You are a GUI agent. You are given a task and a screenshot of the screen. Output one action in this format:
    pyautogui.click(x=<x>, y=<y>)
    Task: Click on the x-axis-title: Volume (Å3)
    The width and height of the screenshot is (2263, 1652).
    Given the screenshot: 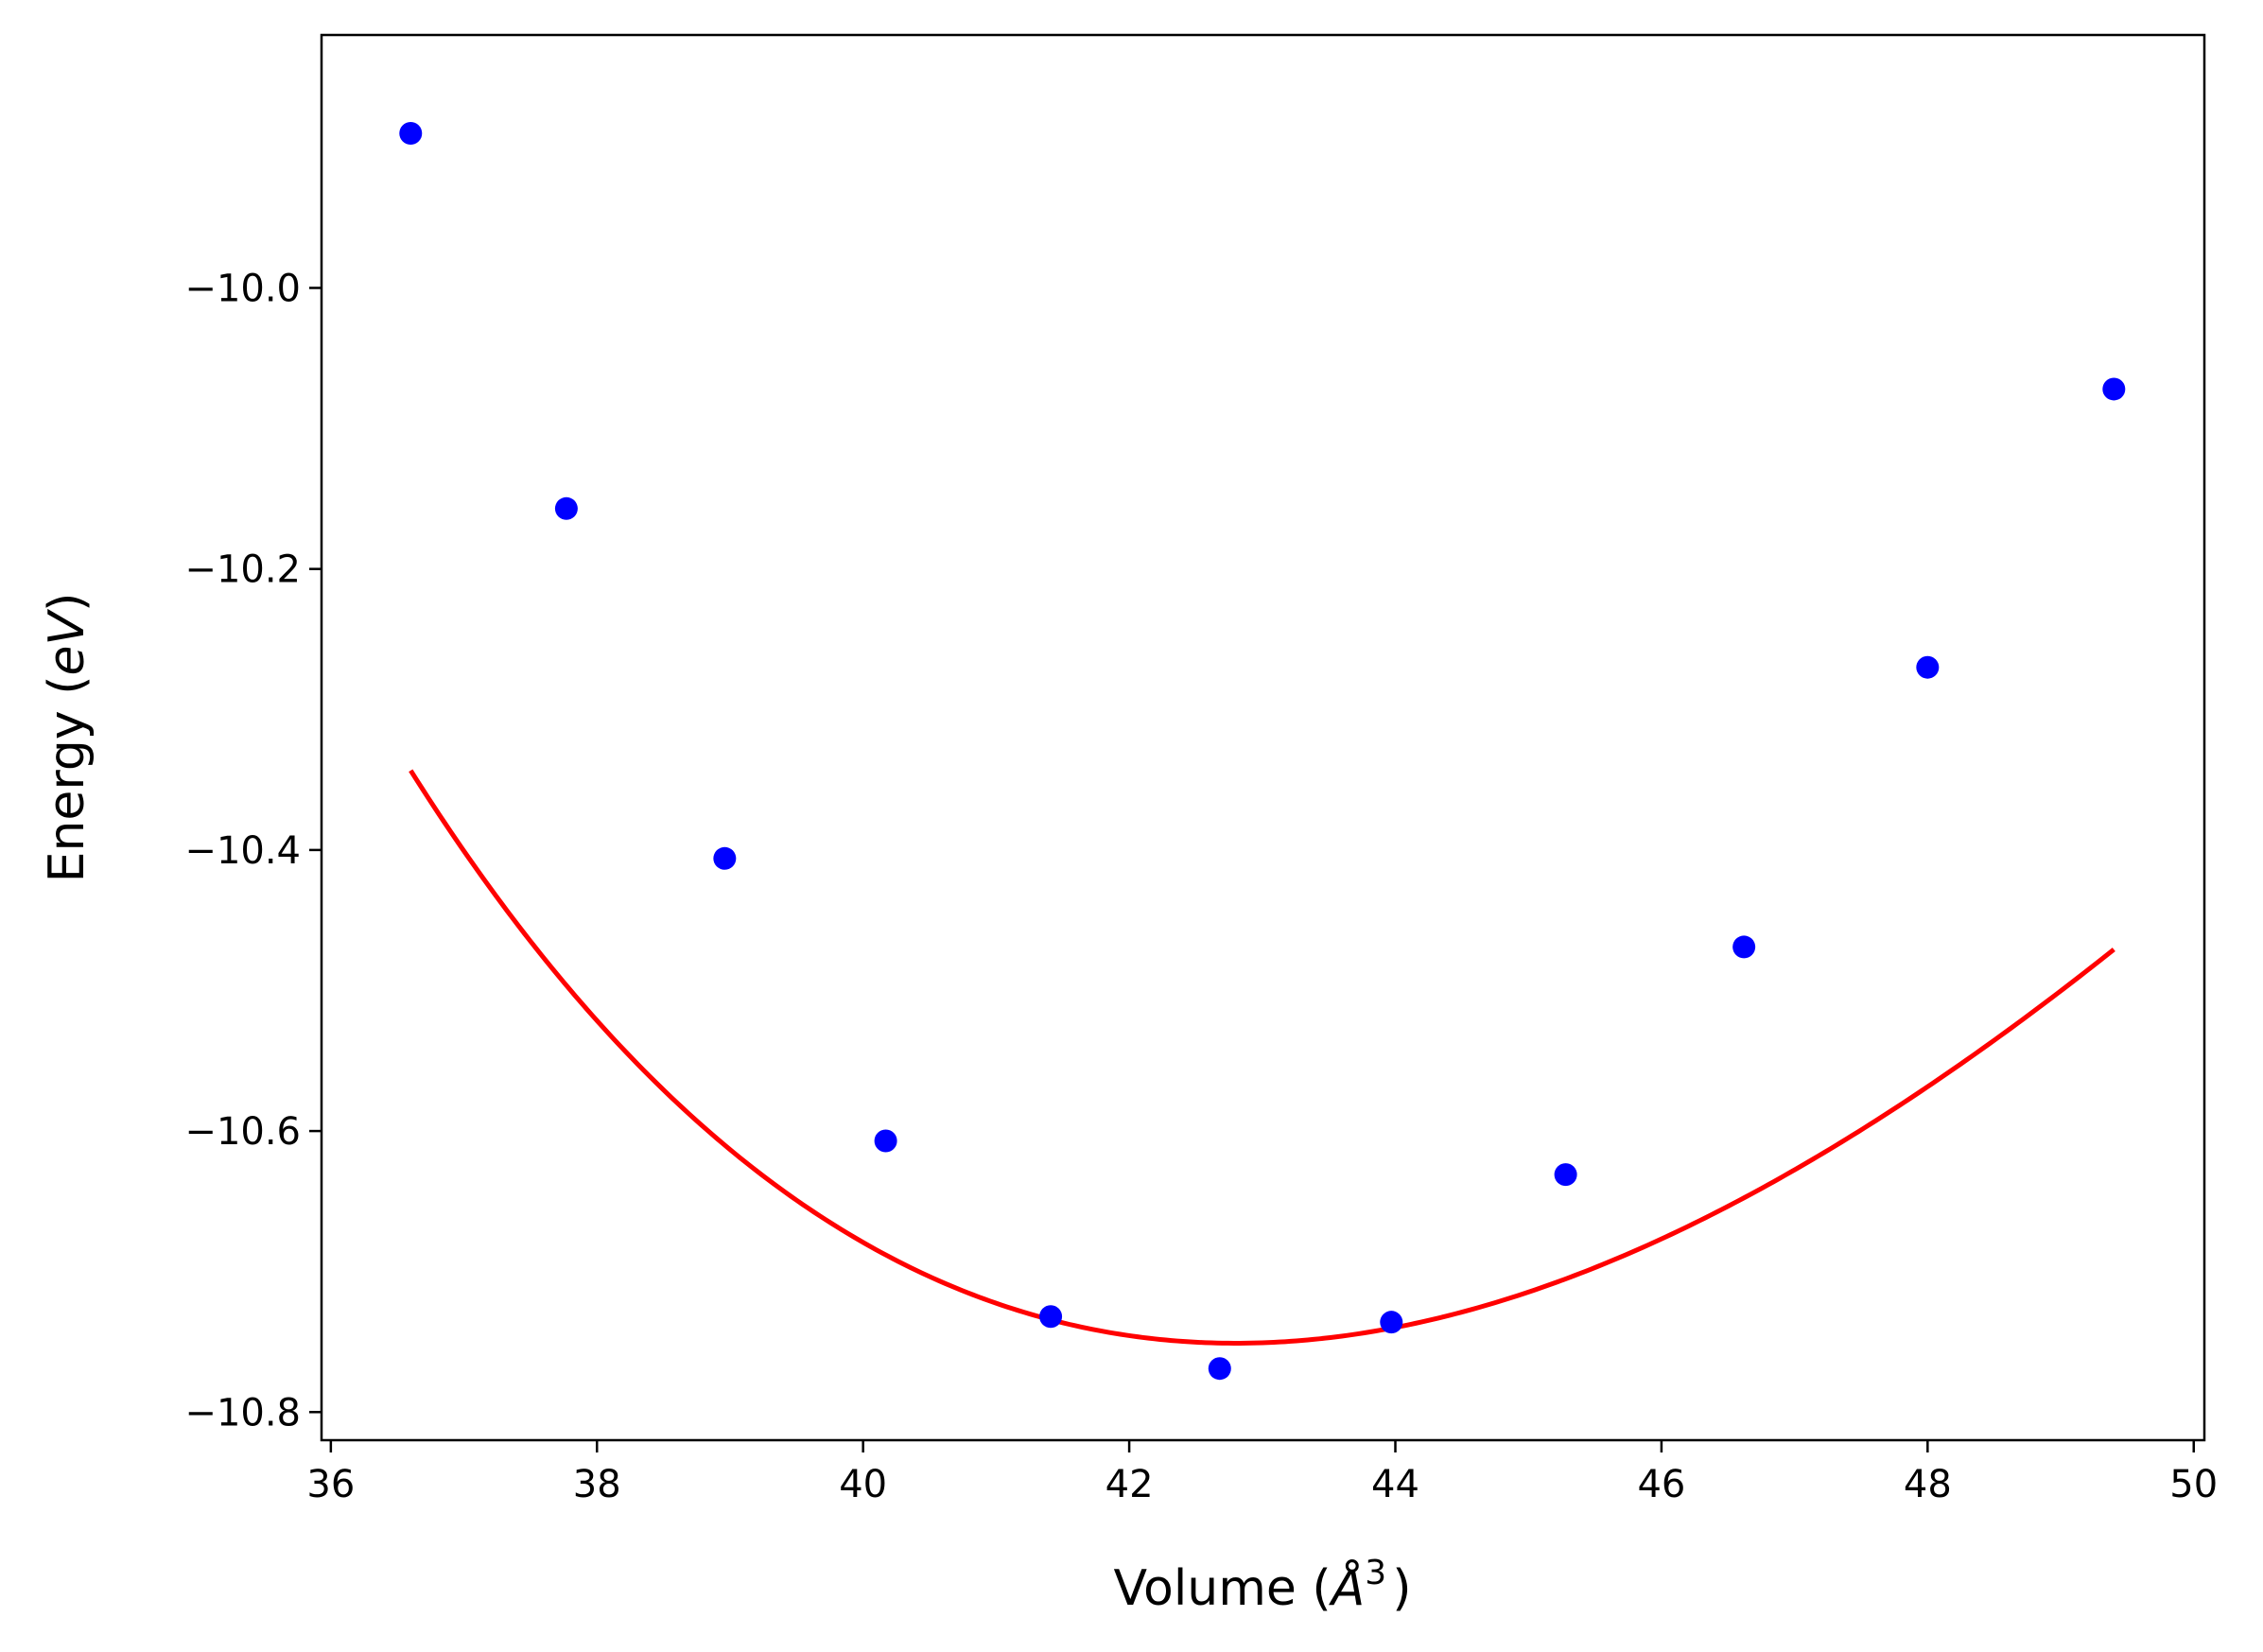 What is the action you would take?
    pyautogui.click(x=1263, y=1586)
    